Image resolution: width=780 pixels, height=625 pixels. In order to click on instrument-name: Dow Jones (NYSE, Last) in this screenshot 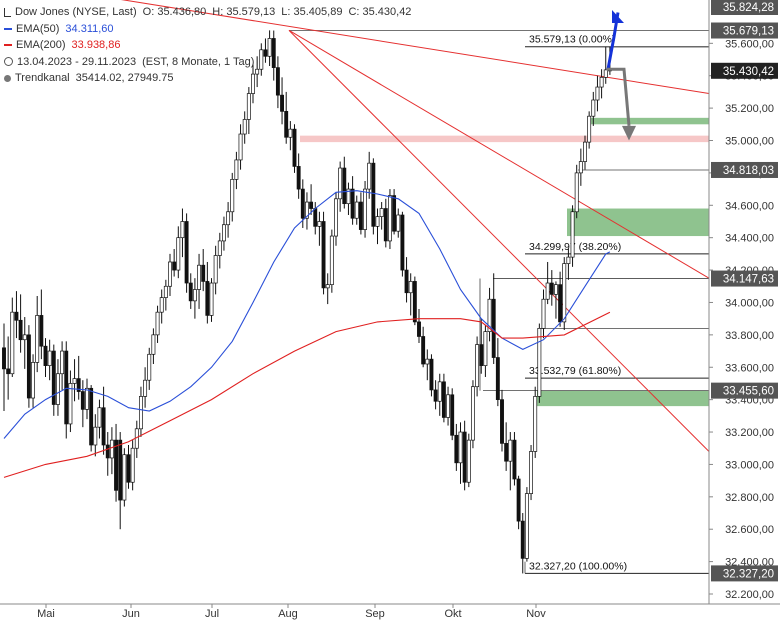, I will do `click(76, 12)`.